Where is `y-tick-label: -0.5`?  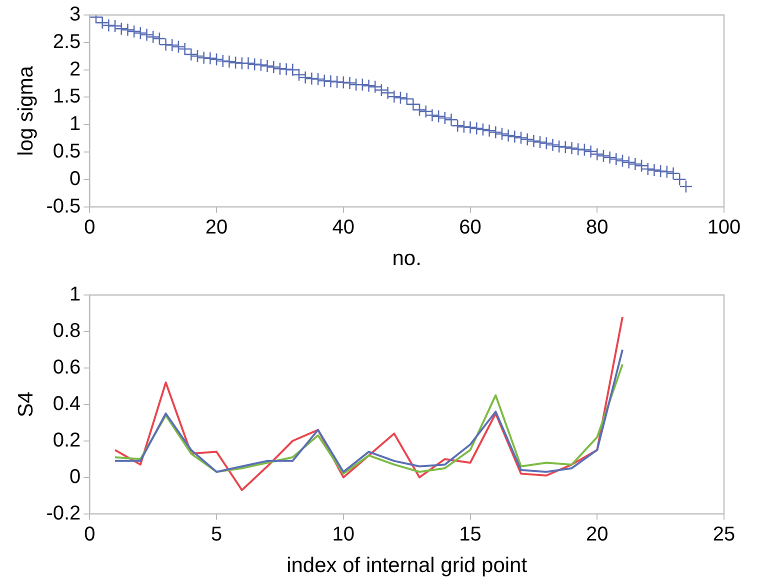 y-tick-label: -0.5 is located at coordinates (63, 206).